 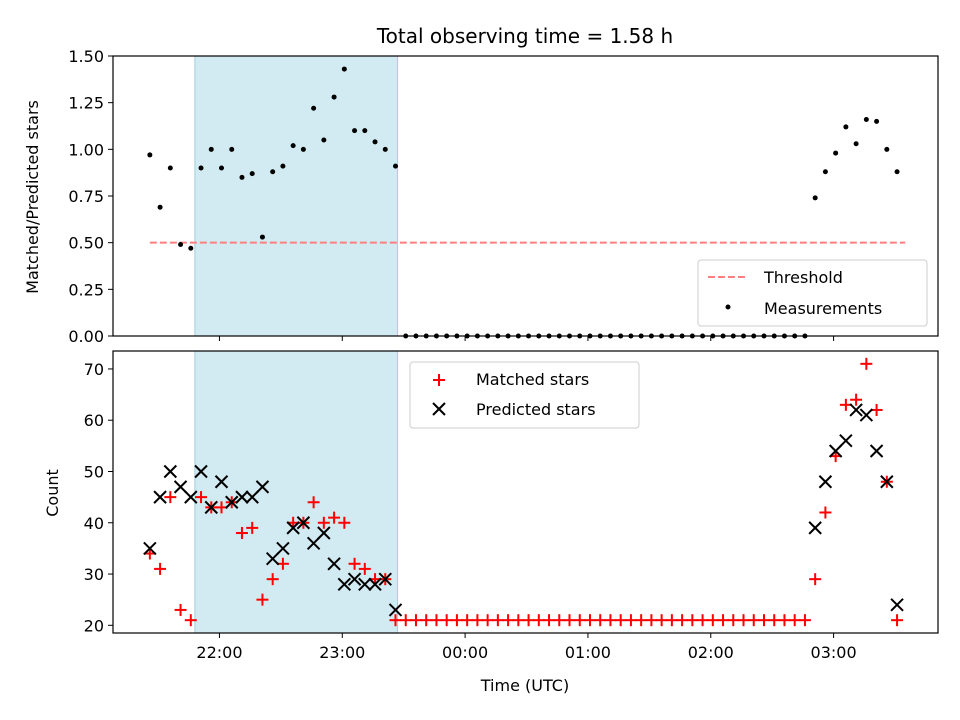 What do you see at coordinates (711, 652) in the screenshot?
I see `x-tick-label: 02:00` at bounding box center [711, 652].